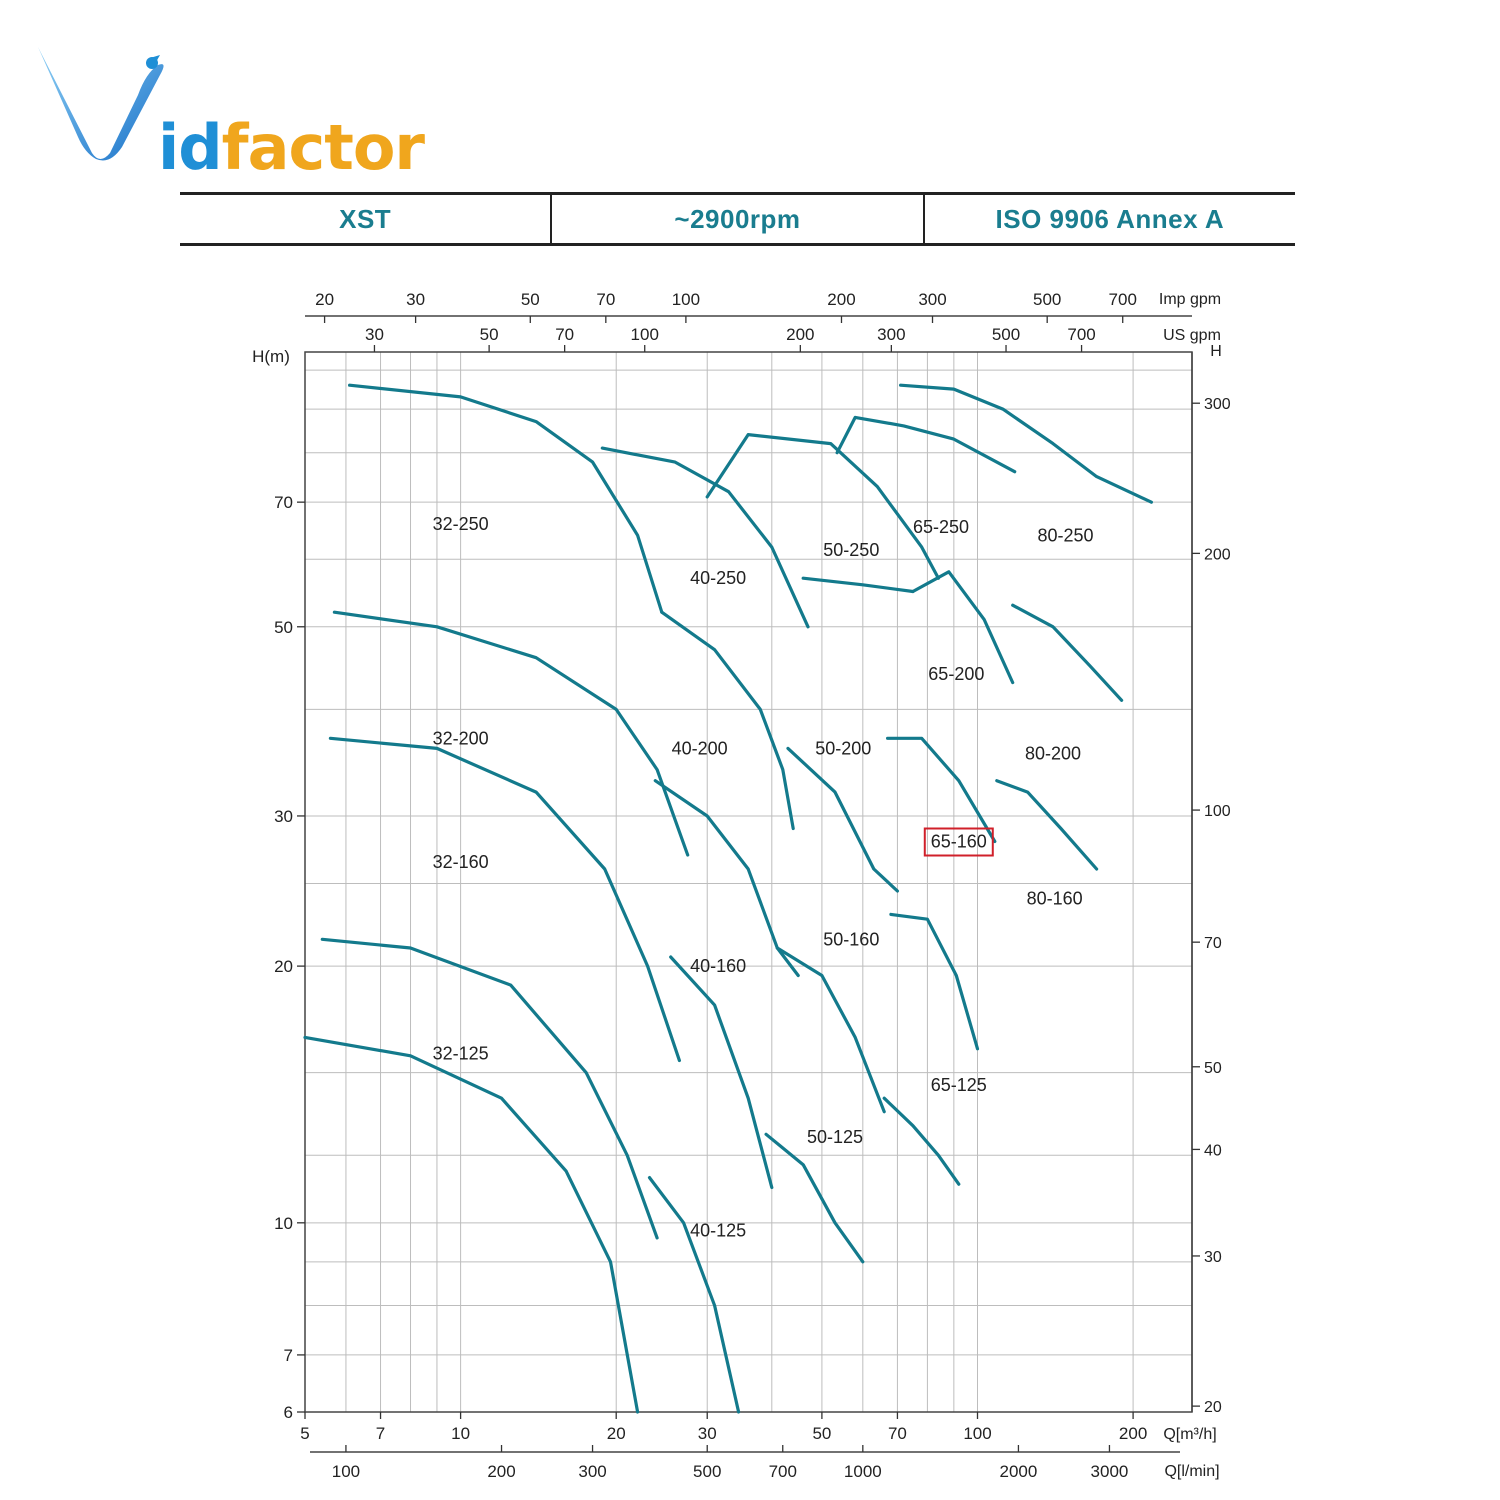  What do you see at coordinates (346, 1471) in the screenshot?
I see `lpm-tick-label: 100` at bounding box center [346, 1471].